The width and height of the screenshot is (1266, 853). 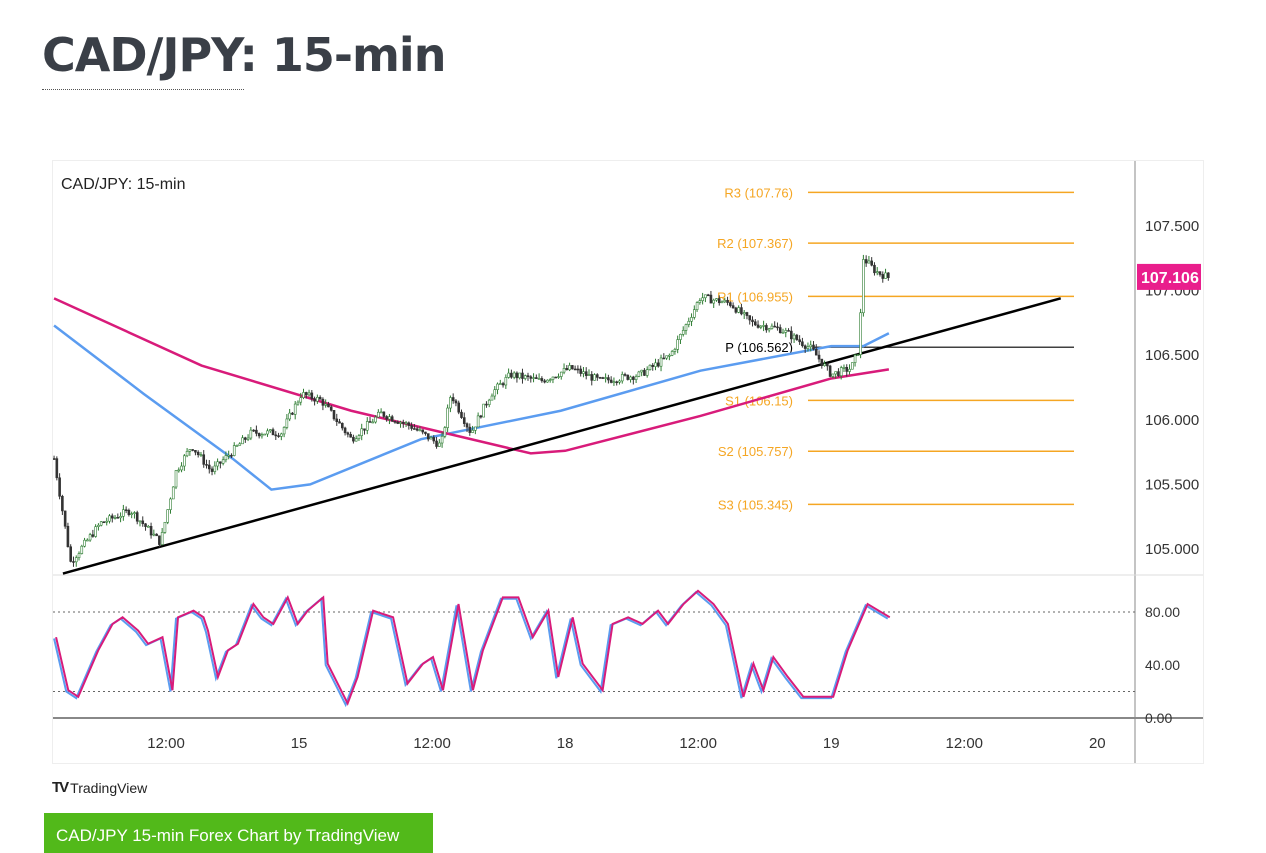 I want to click on stochastic-d-line, so click(x=473, y=647).